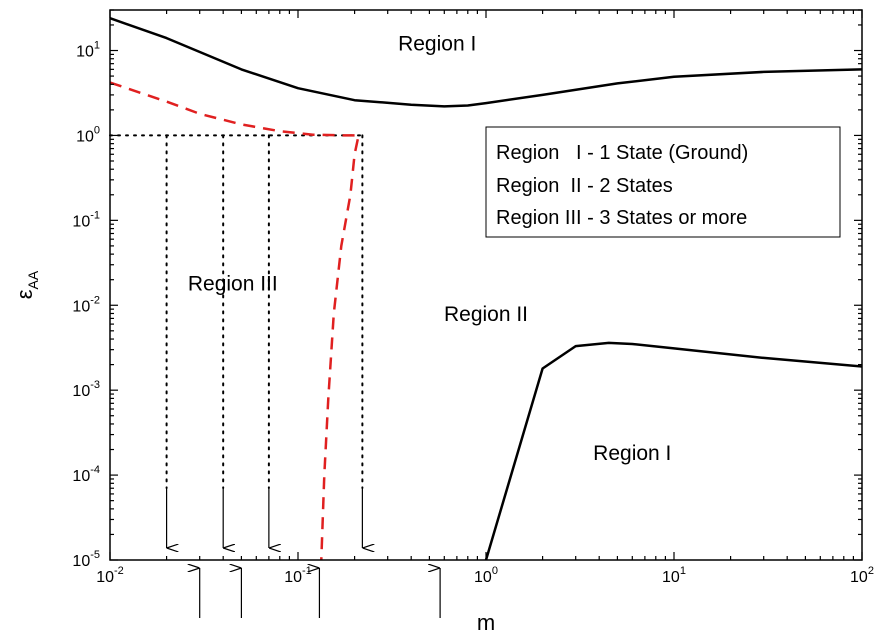 Image resolution: width=880 pixels, height=636 pixels. I want to click on y-axis-subscript: AA, so click(33, 279).